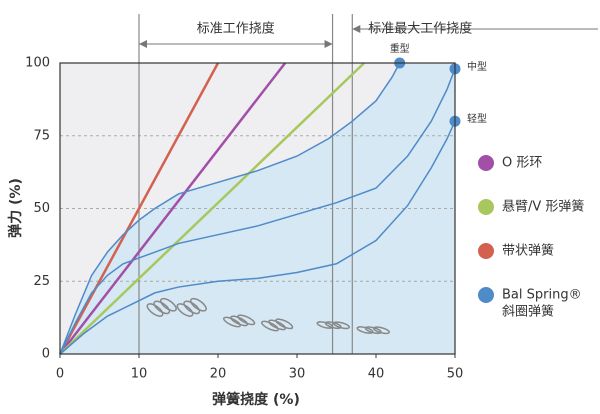  I want to click on x-tick-label: 10, so click(139, 374).